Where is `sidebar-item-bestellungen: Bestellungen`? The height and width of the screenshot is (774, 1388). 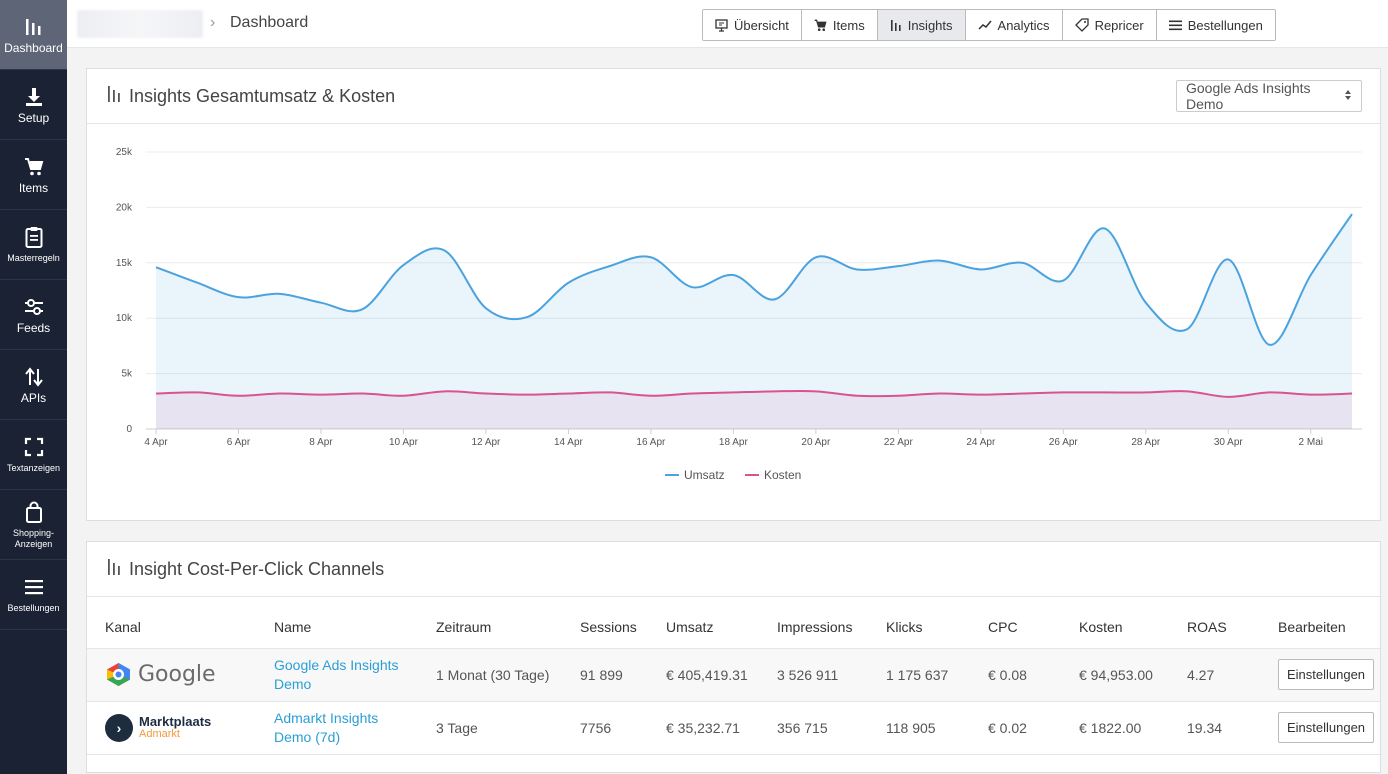
sidebar-item-bestellungen: Bestellungen is located at coordinates (33, 595).